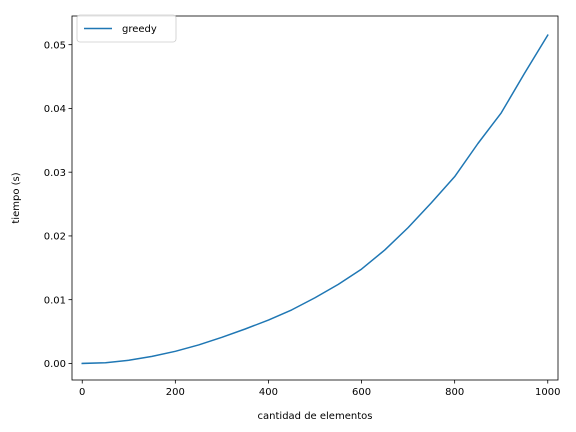 The width and height of the screenshot is (576, 432). What do you see at coordinates (55, 173) in the screenshot?
I see `y-tick-label: 0.03` at bounding box center [55, 173].